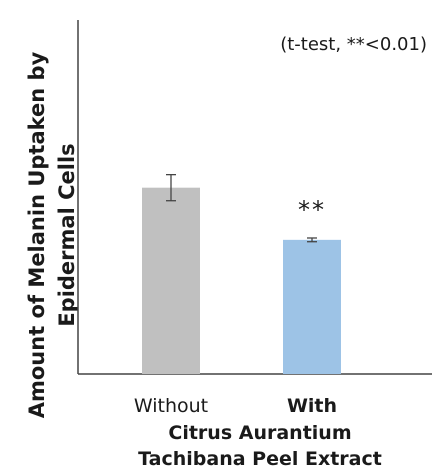 This screenshot has height=472, width=437. What do you see at coordinates (171, 187) in the screenshot?
I see `error-bar-without` at bounding box center [171, 187].